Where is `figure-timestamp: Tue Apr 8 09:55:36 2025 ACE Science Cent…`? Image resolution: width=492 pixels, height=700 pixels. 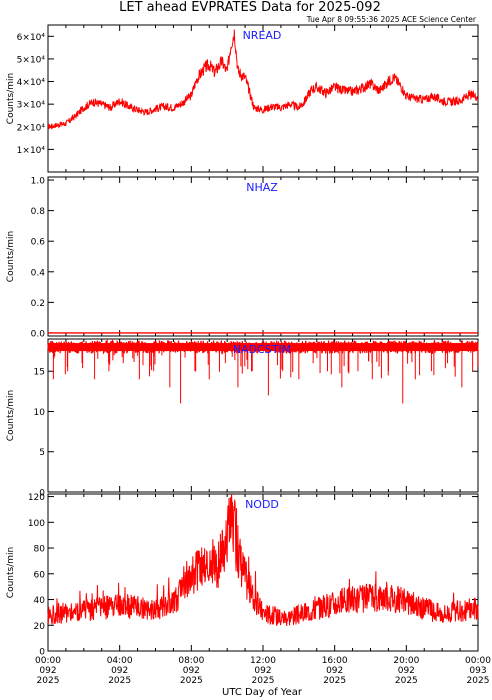
figure-timestamp: Tue Apr 8 09:55:36 2025 ACE Science Cent… is located at coordinates (391, 19).